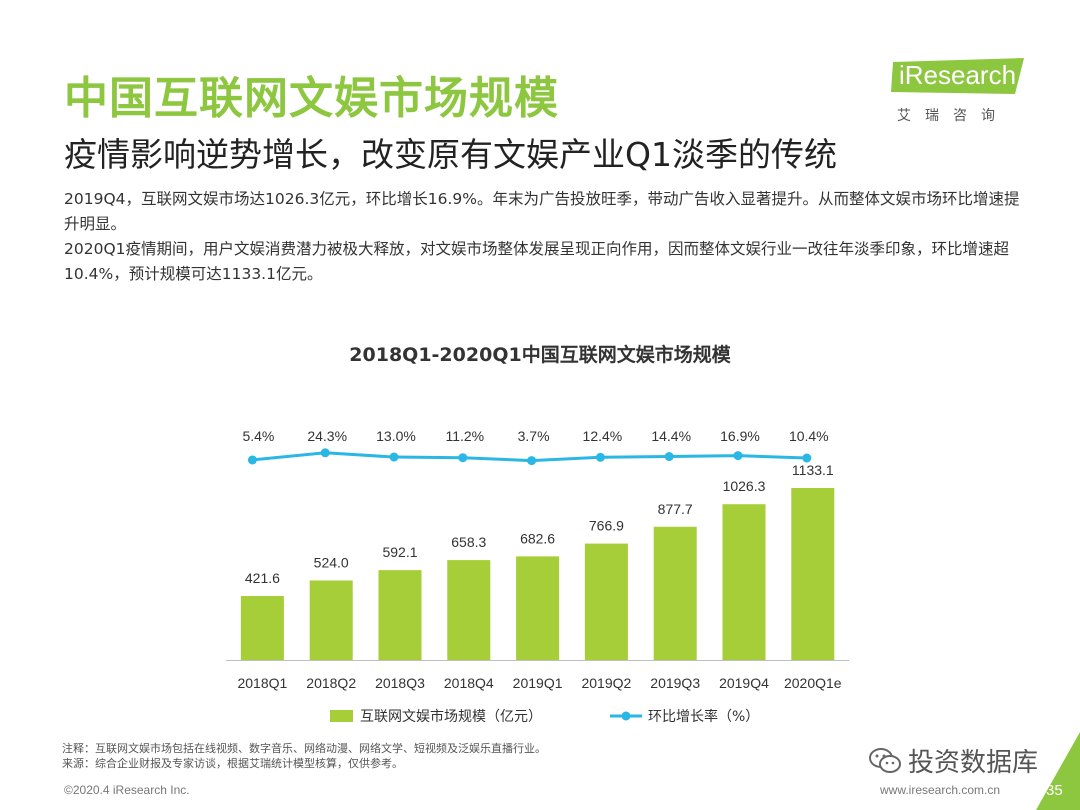 The image size is (1080, 810). I want to click on x-tick-label: 2019Q1, so click(538, 683).